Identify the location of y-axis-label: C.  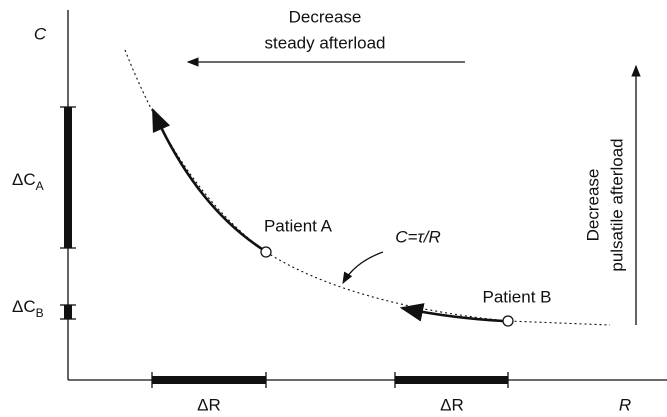
(40, 33).